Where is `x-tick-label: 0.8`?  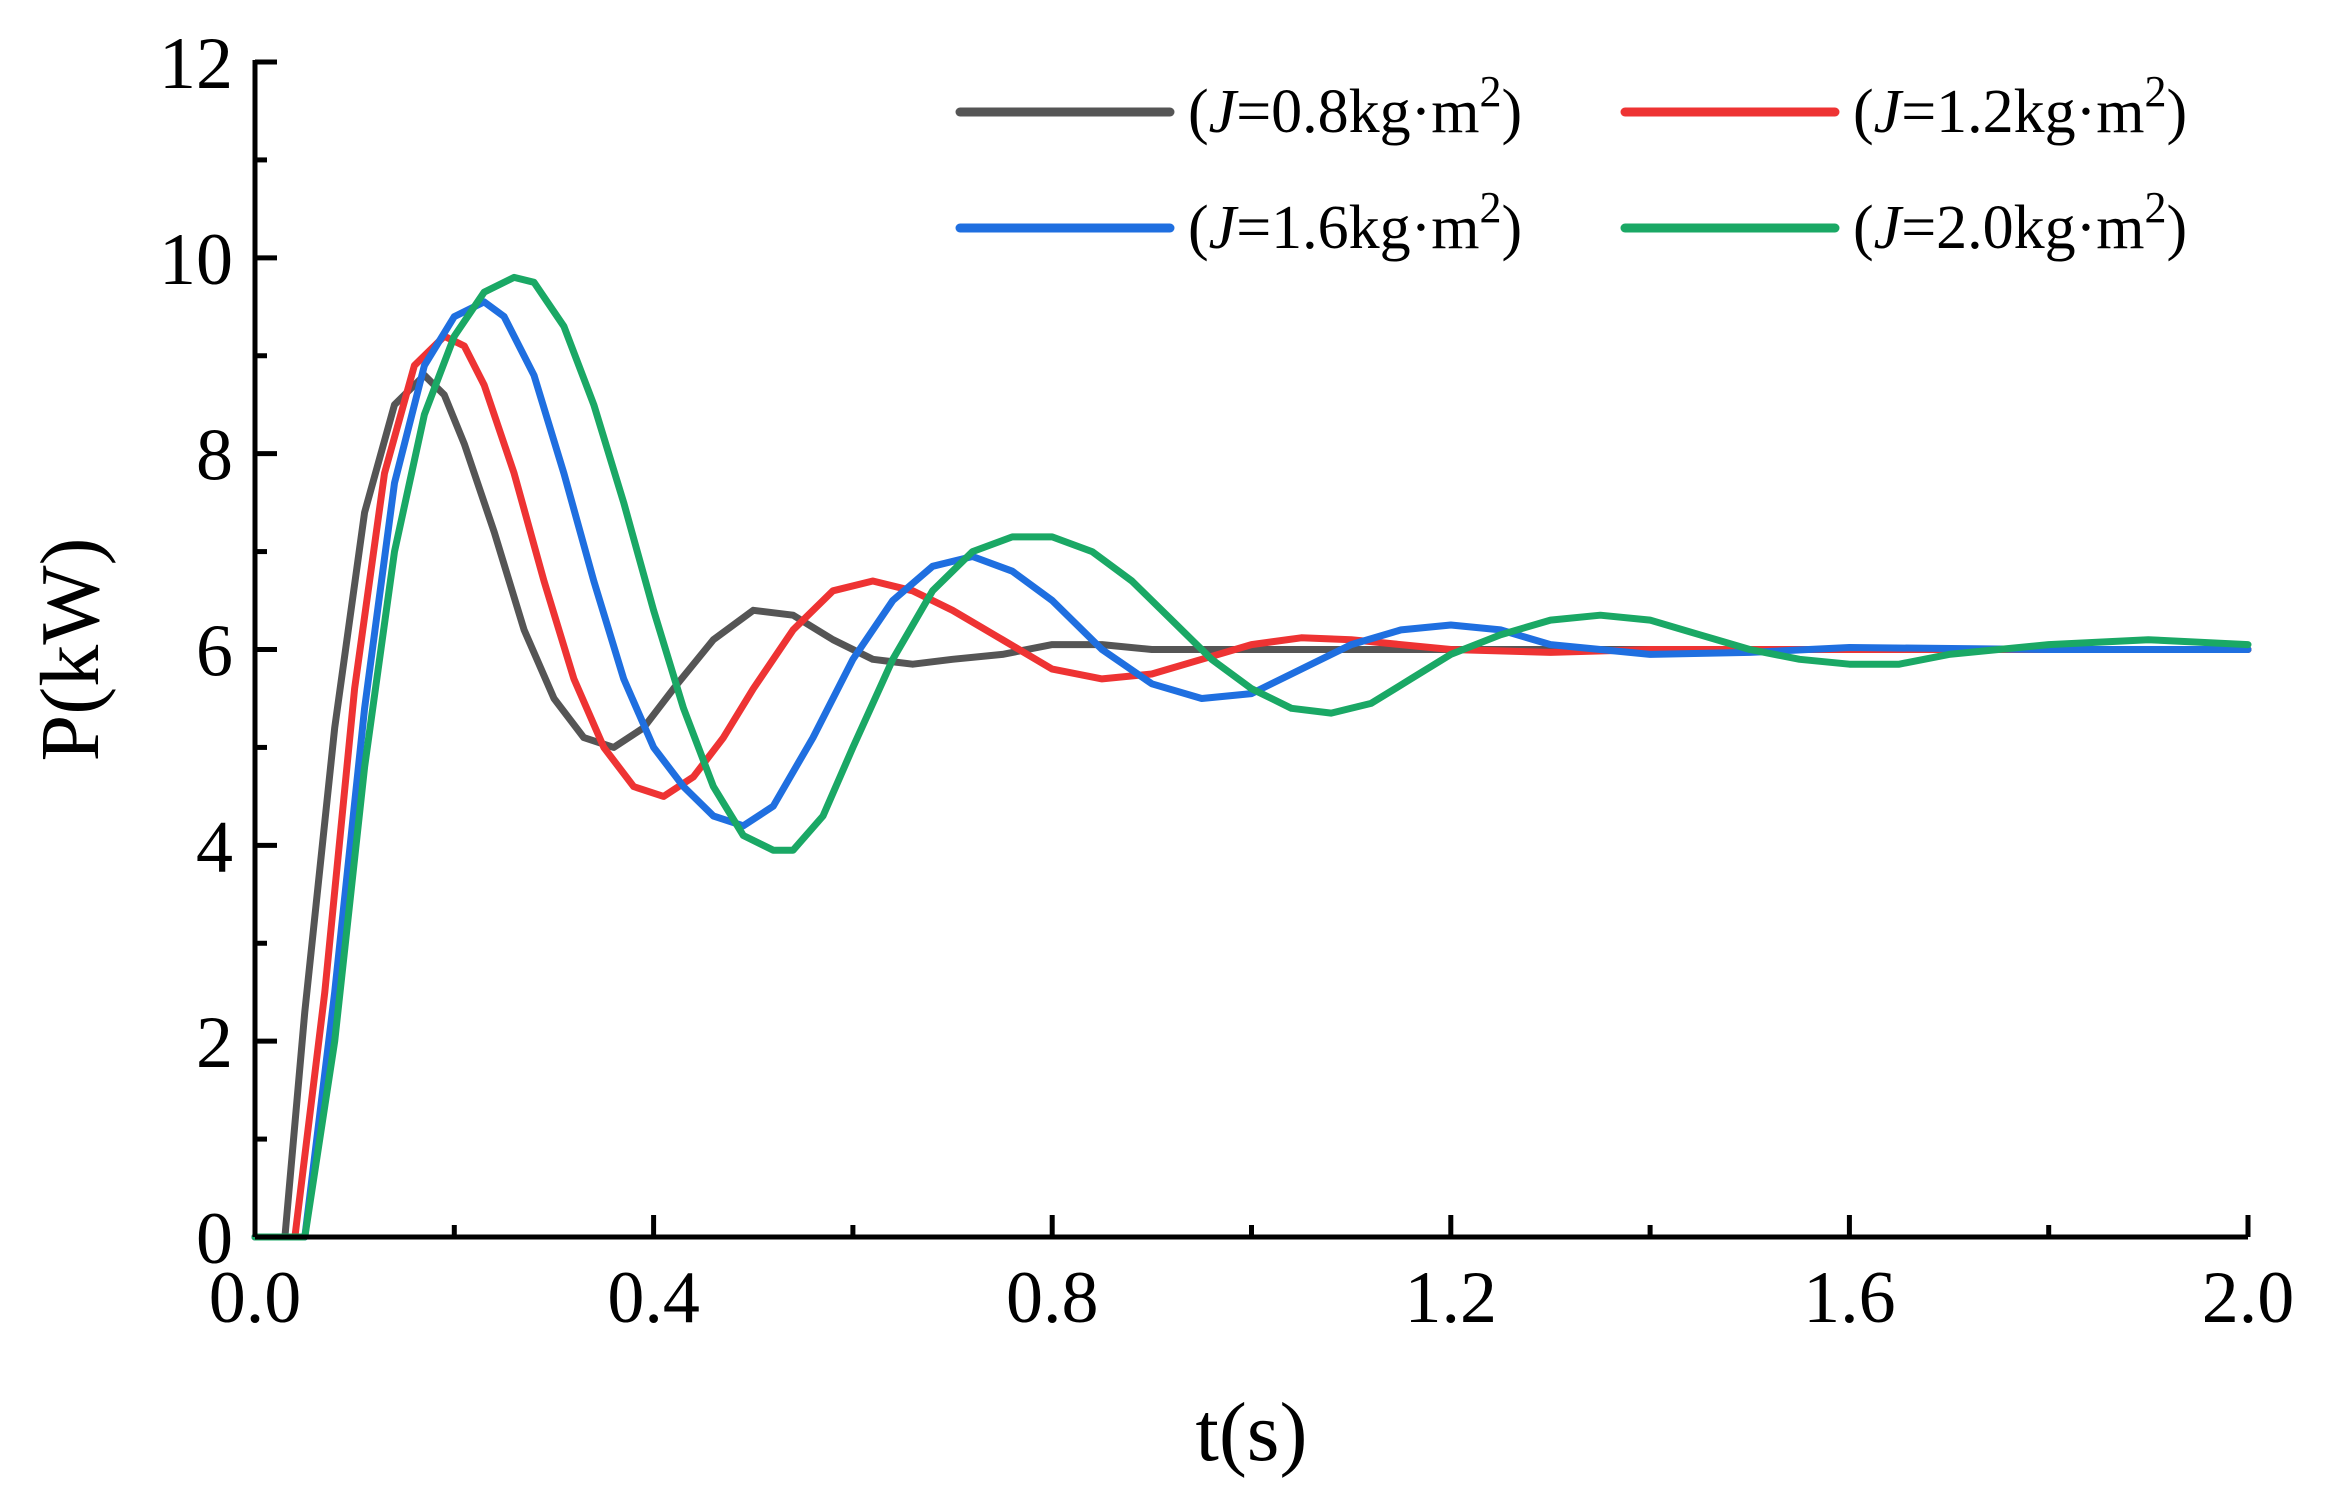 x-tick-label: 0.8 is located at coordinates (1052, 1298).